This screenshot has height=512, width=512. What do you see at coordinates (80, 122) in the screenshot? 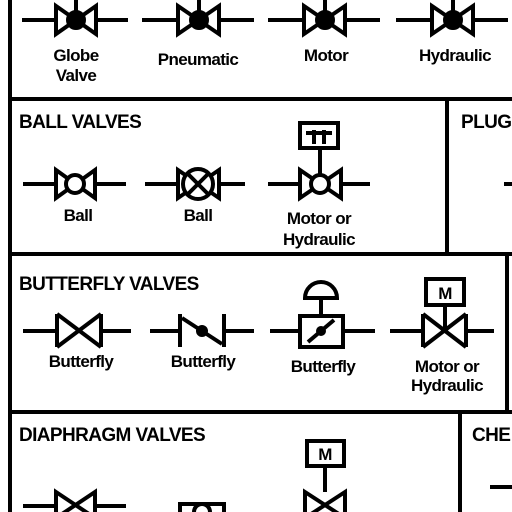
I see `ball-valves-title: BALL VALVES` at bounding box center [80, 122].